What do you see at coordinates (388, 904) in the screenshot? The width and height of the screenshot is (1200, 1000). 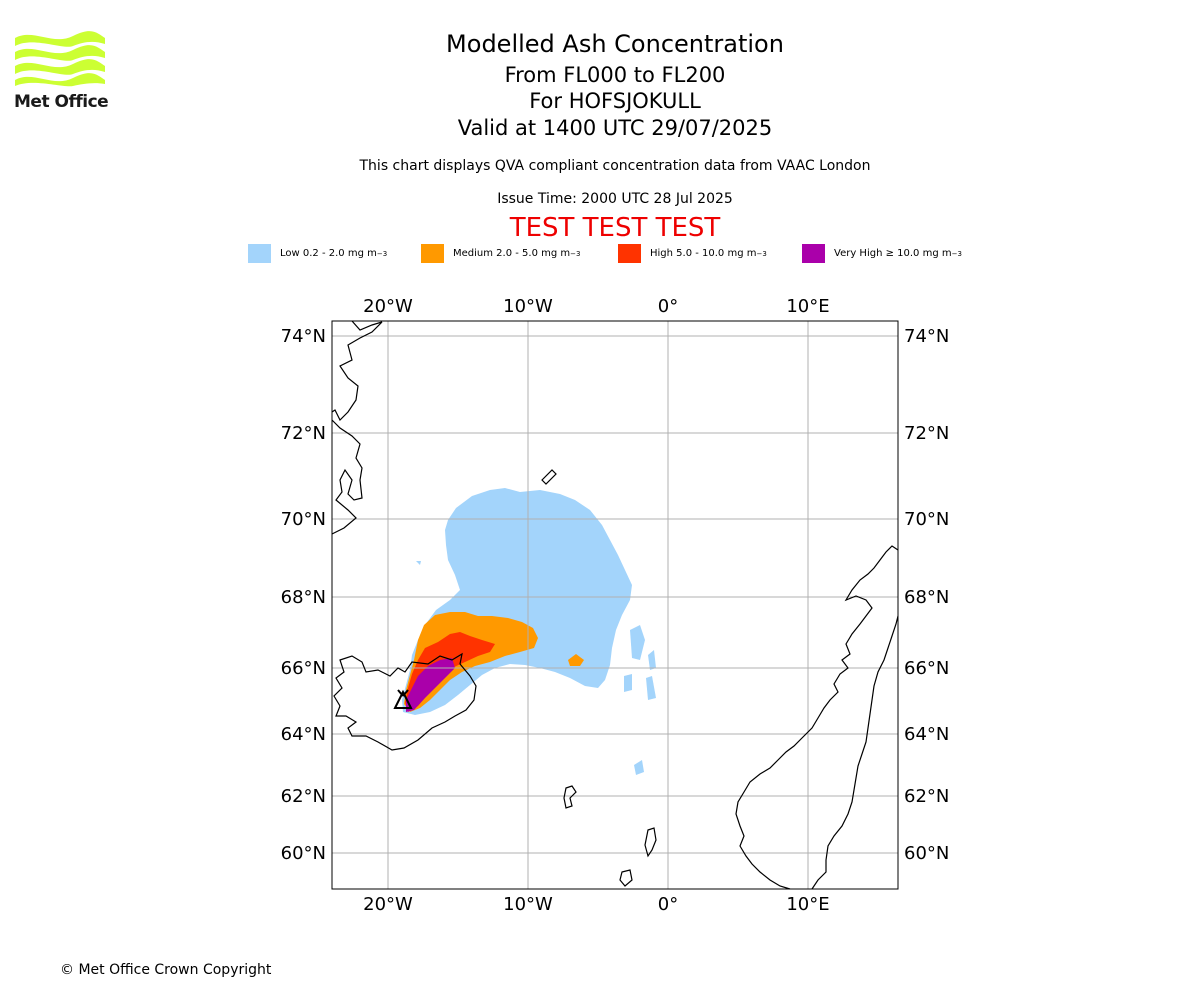 I see `lon-label-bottom: 20°W` at bounding box center [388, 904].